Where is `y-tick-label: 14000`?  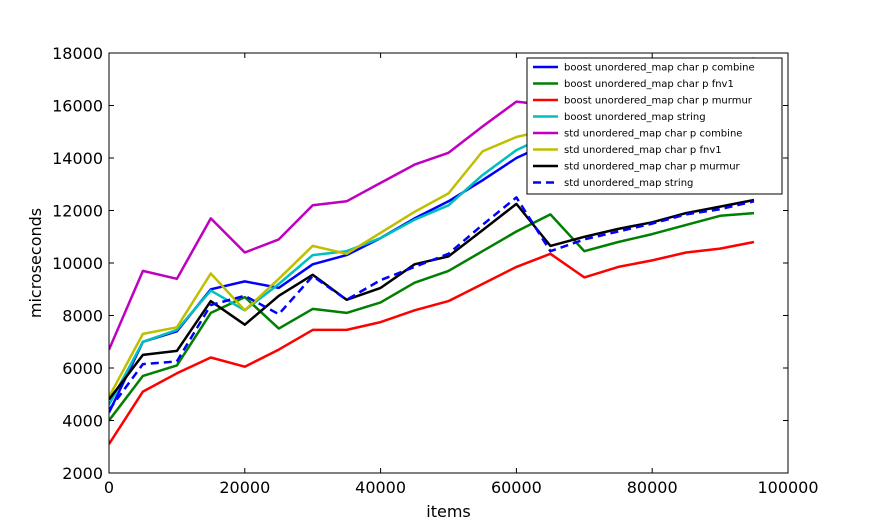
y-tick-label: 14000 is located at coordinates (77, 158).